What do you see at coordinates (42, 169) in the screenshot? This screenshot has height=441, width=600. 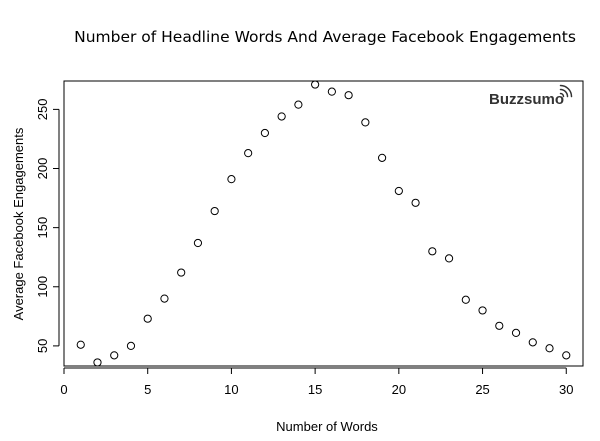 I see `y-tick-label: 200` at bounding box center [42, 169].